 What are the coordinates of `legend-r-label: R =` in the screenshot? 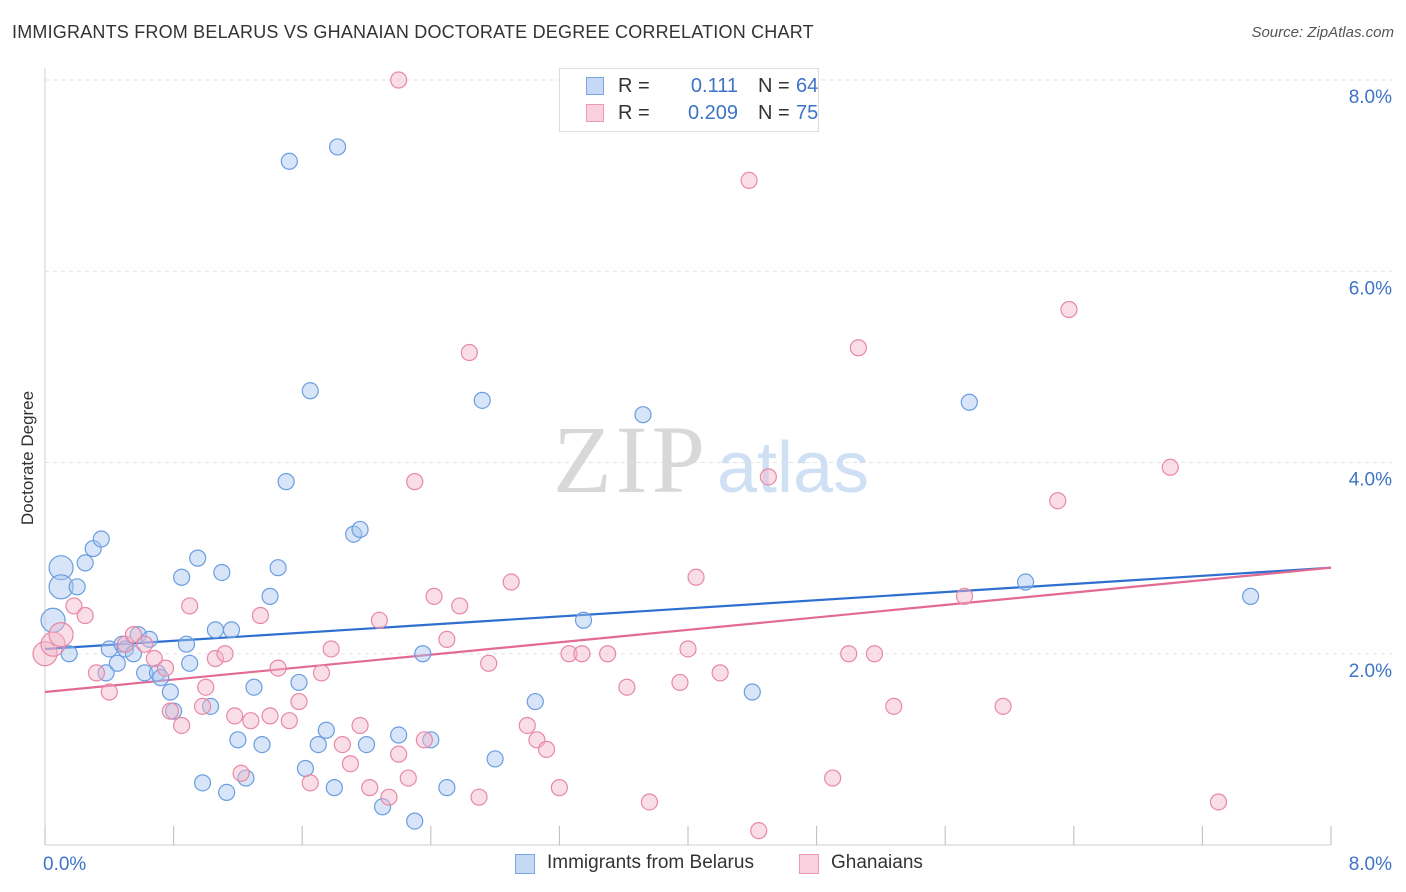 It's located at (634, 86).